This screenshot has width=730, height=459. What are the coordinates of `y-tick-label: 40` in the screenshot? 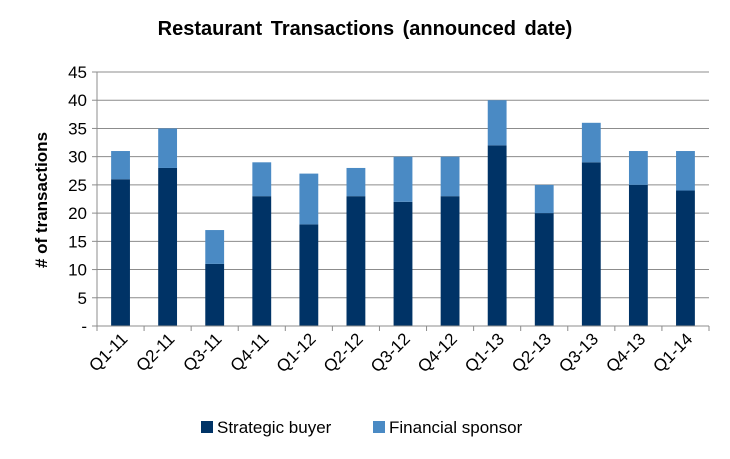 It's located at (77, 100).